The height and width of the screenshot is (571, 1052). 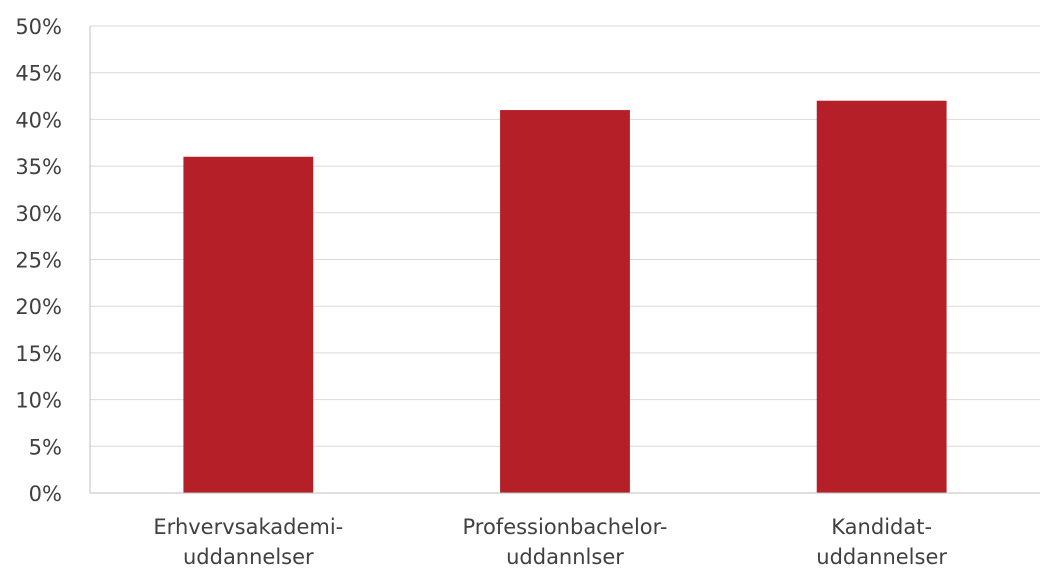 I want to click on y-tick-label: 20%, so click(x=38, y=307).